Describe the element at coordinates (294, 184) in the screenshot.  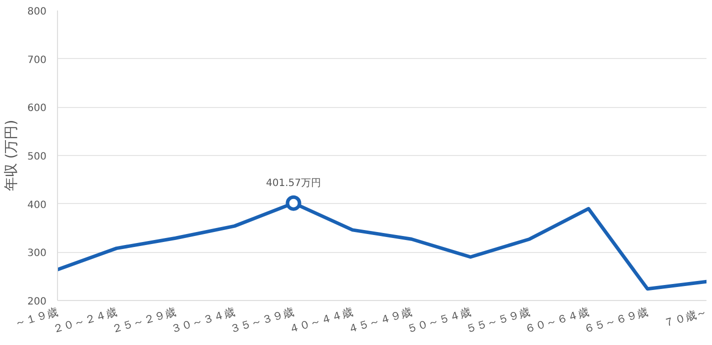
I see `annotation: 401.57万円` at that location.